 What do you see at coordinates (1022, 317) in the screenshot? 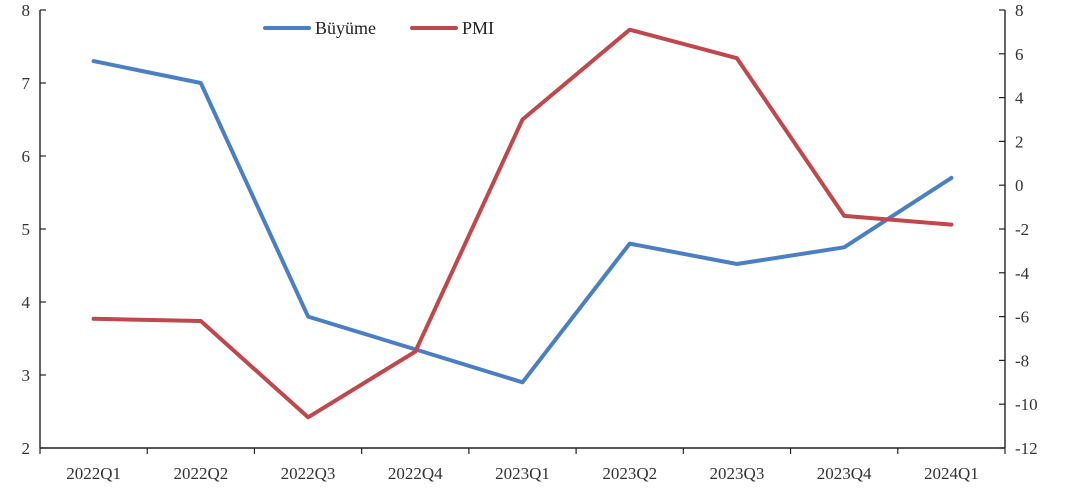
I see `right-y-tick-label: -6` at bounding box center [1022, 317].